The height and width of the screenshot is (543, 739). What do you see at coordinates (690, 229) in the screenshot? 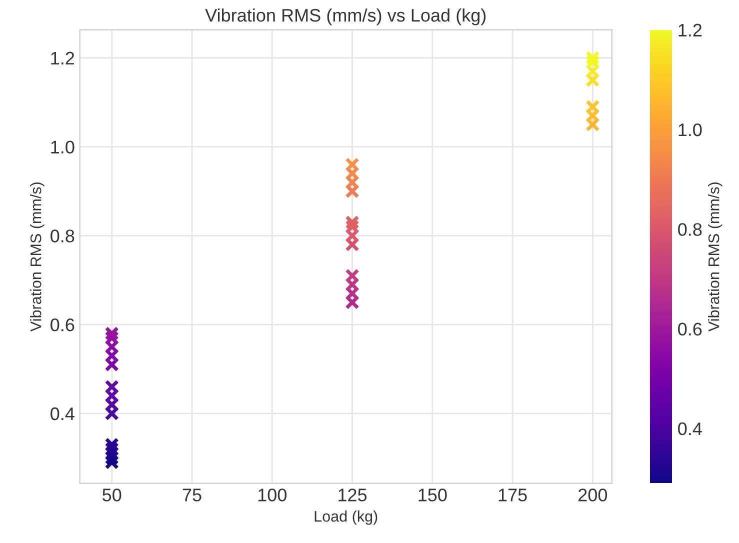
I see `color-bar-label: 0.8` at bounding box center [690, 229].